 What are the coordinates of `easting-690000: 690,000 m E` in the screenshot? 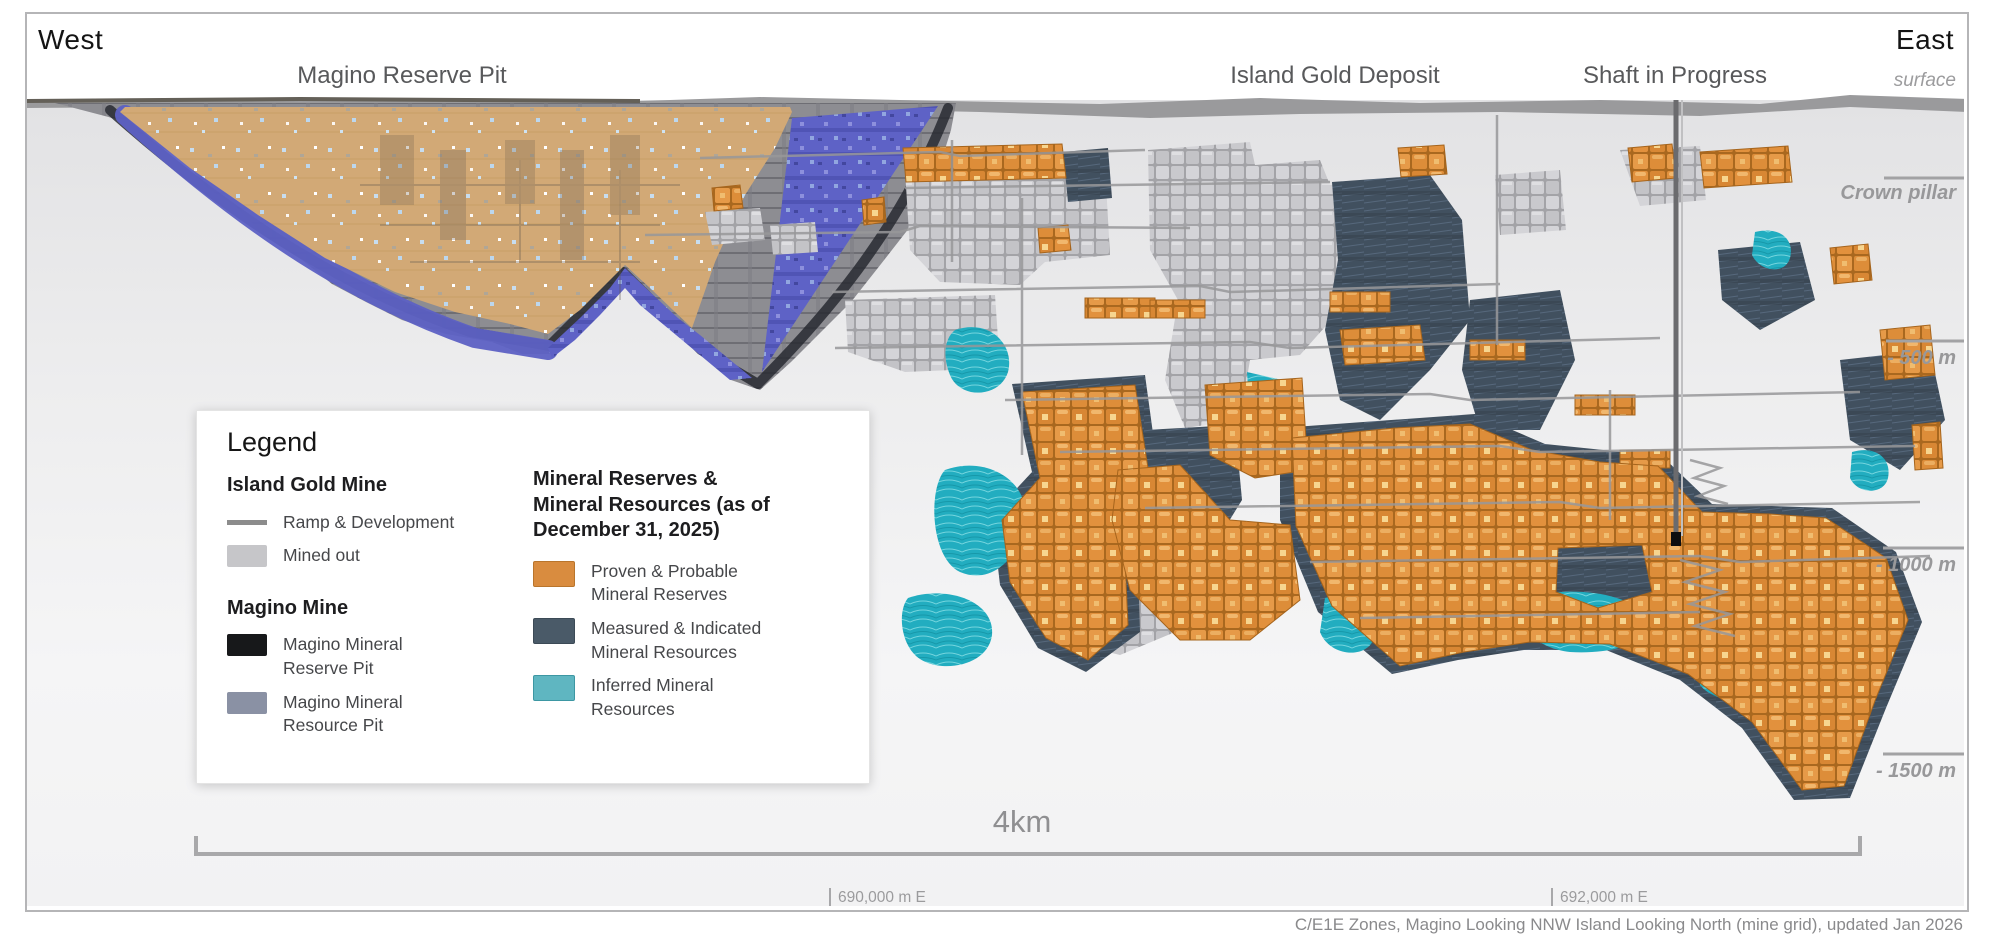 It's located at (882, 897).